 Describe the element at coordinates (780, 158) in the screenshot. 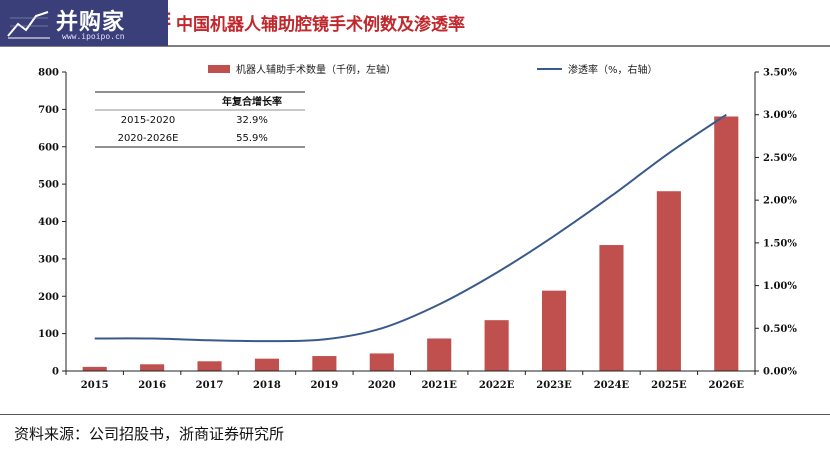

I see `right-axis-tick-label: 2.50%` at that location.